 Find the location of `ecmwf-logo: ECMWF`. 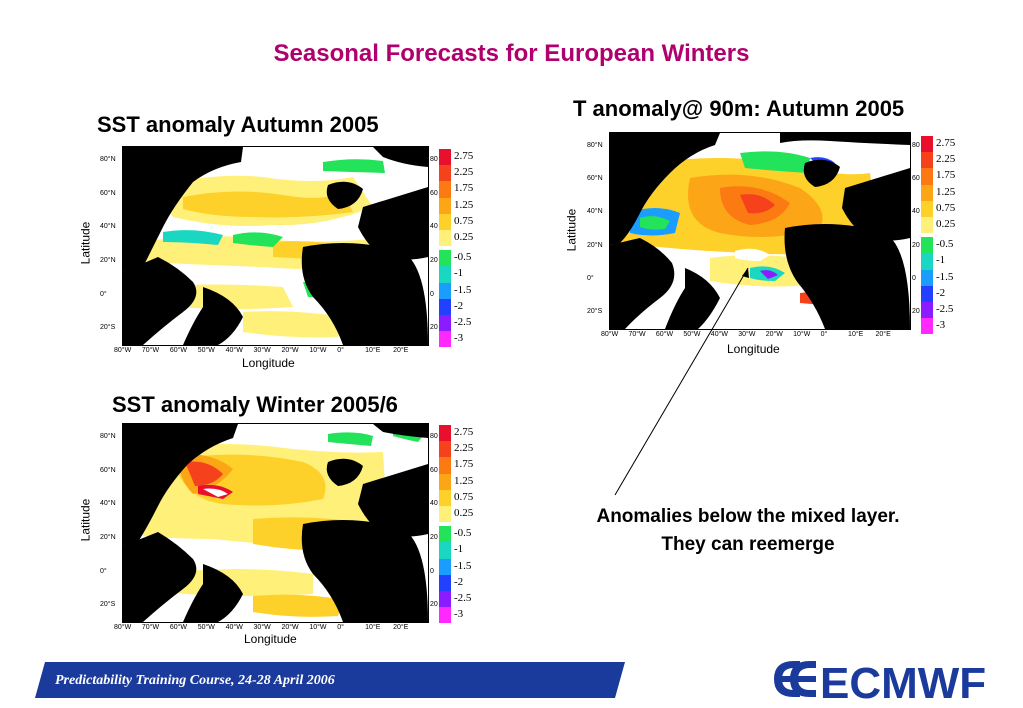

ecmwf-logo: ECMWF is located at coordinates (880, 681).